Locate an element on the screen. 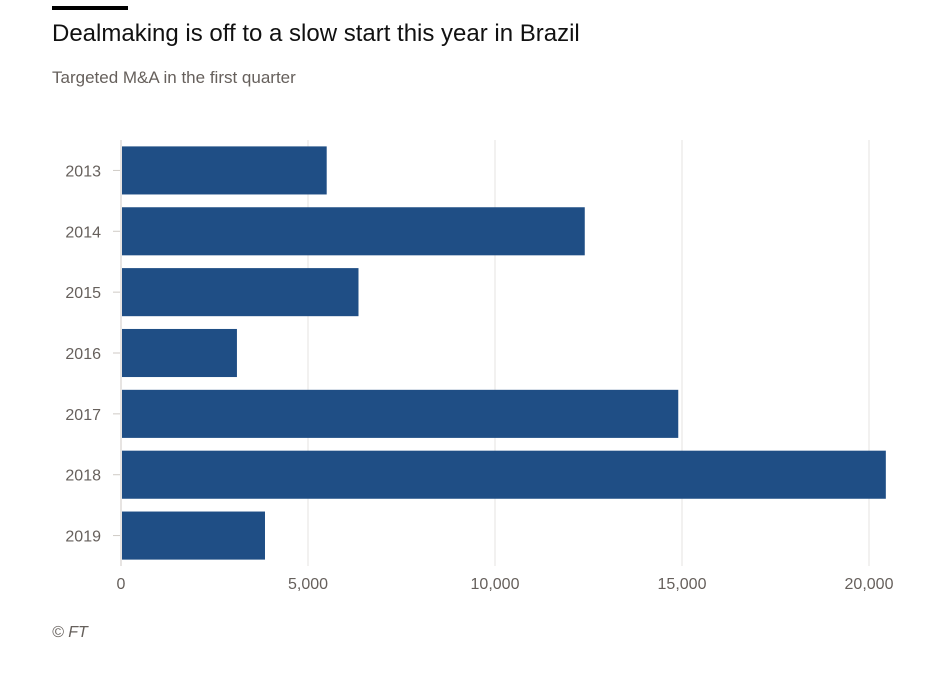 This screenshot has height=688, width=941. x-tick-label: 0 is located at coordinates (121, 584).